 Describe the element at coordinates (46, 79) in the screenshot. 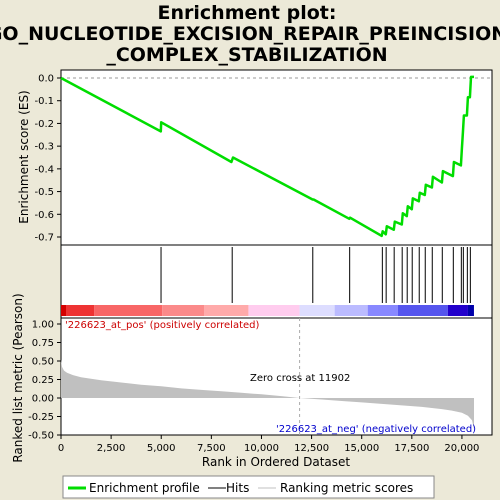

I see `es-y-tick-label: 0.0` at that location.